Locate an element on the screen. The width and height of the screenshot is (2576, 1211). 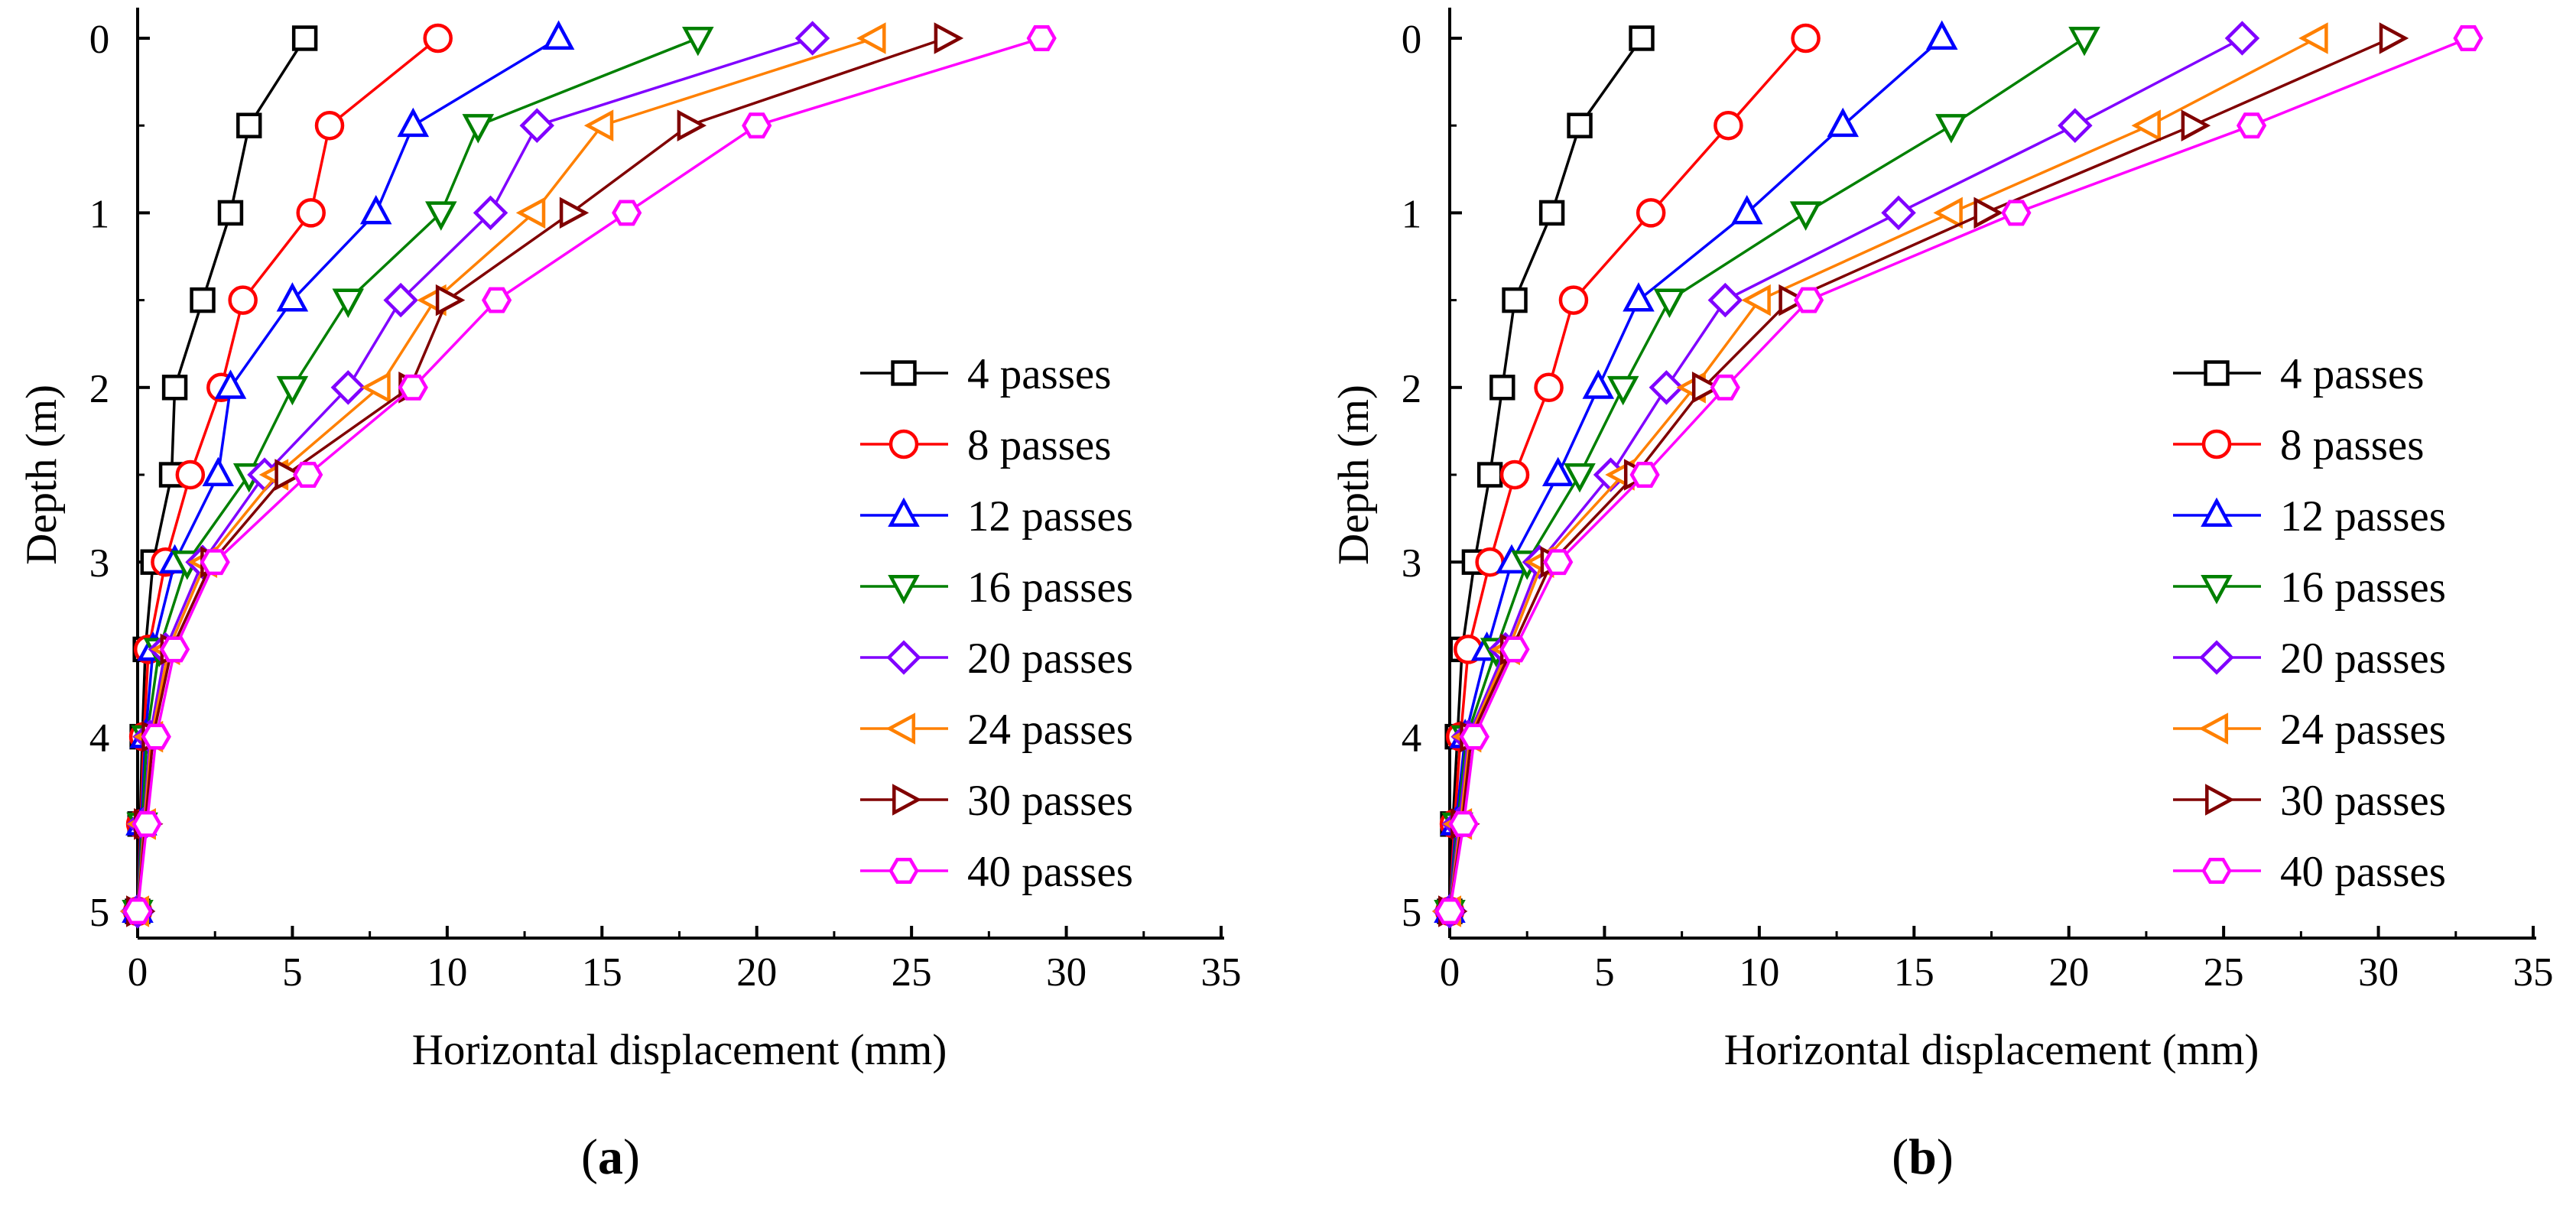
legend-item: 4 passes is located at coordinates (986, 374).